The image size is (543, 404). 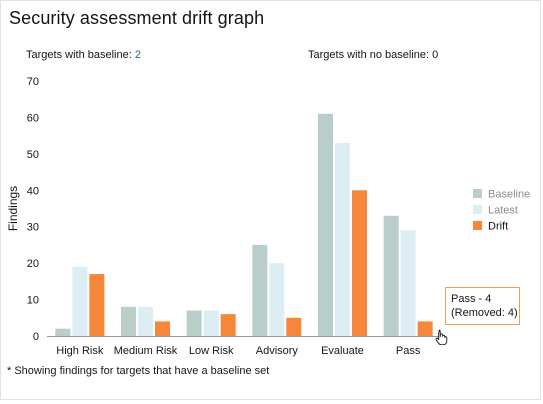 I want to click on bar-drift-evaluate, so click(x=359, y=263).